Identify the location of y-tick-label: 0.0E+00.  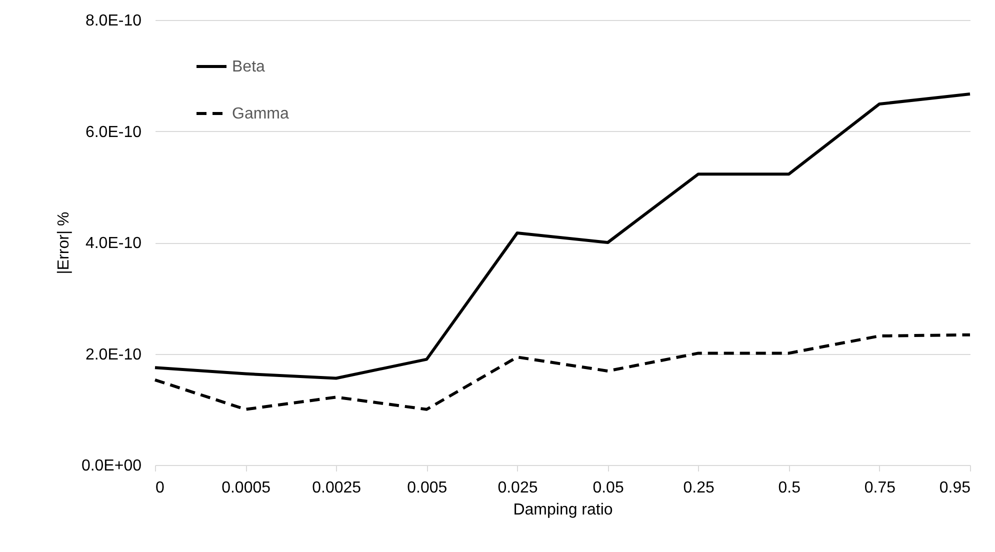
(111, 466).